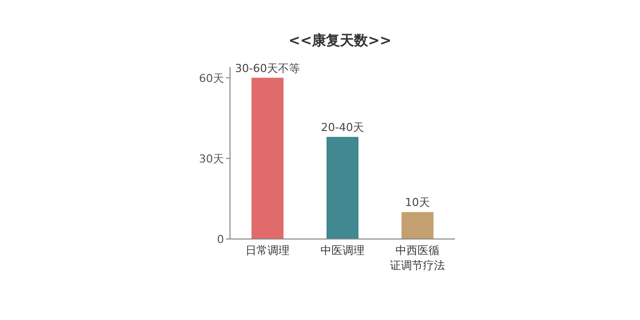 This screenshot has height=320, width=640. Describe the element at coordinates (267, 68) in the screenshot. I see `data-label: 30-60天不等` at that location.